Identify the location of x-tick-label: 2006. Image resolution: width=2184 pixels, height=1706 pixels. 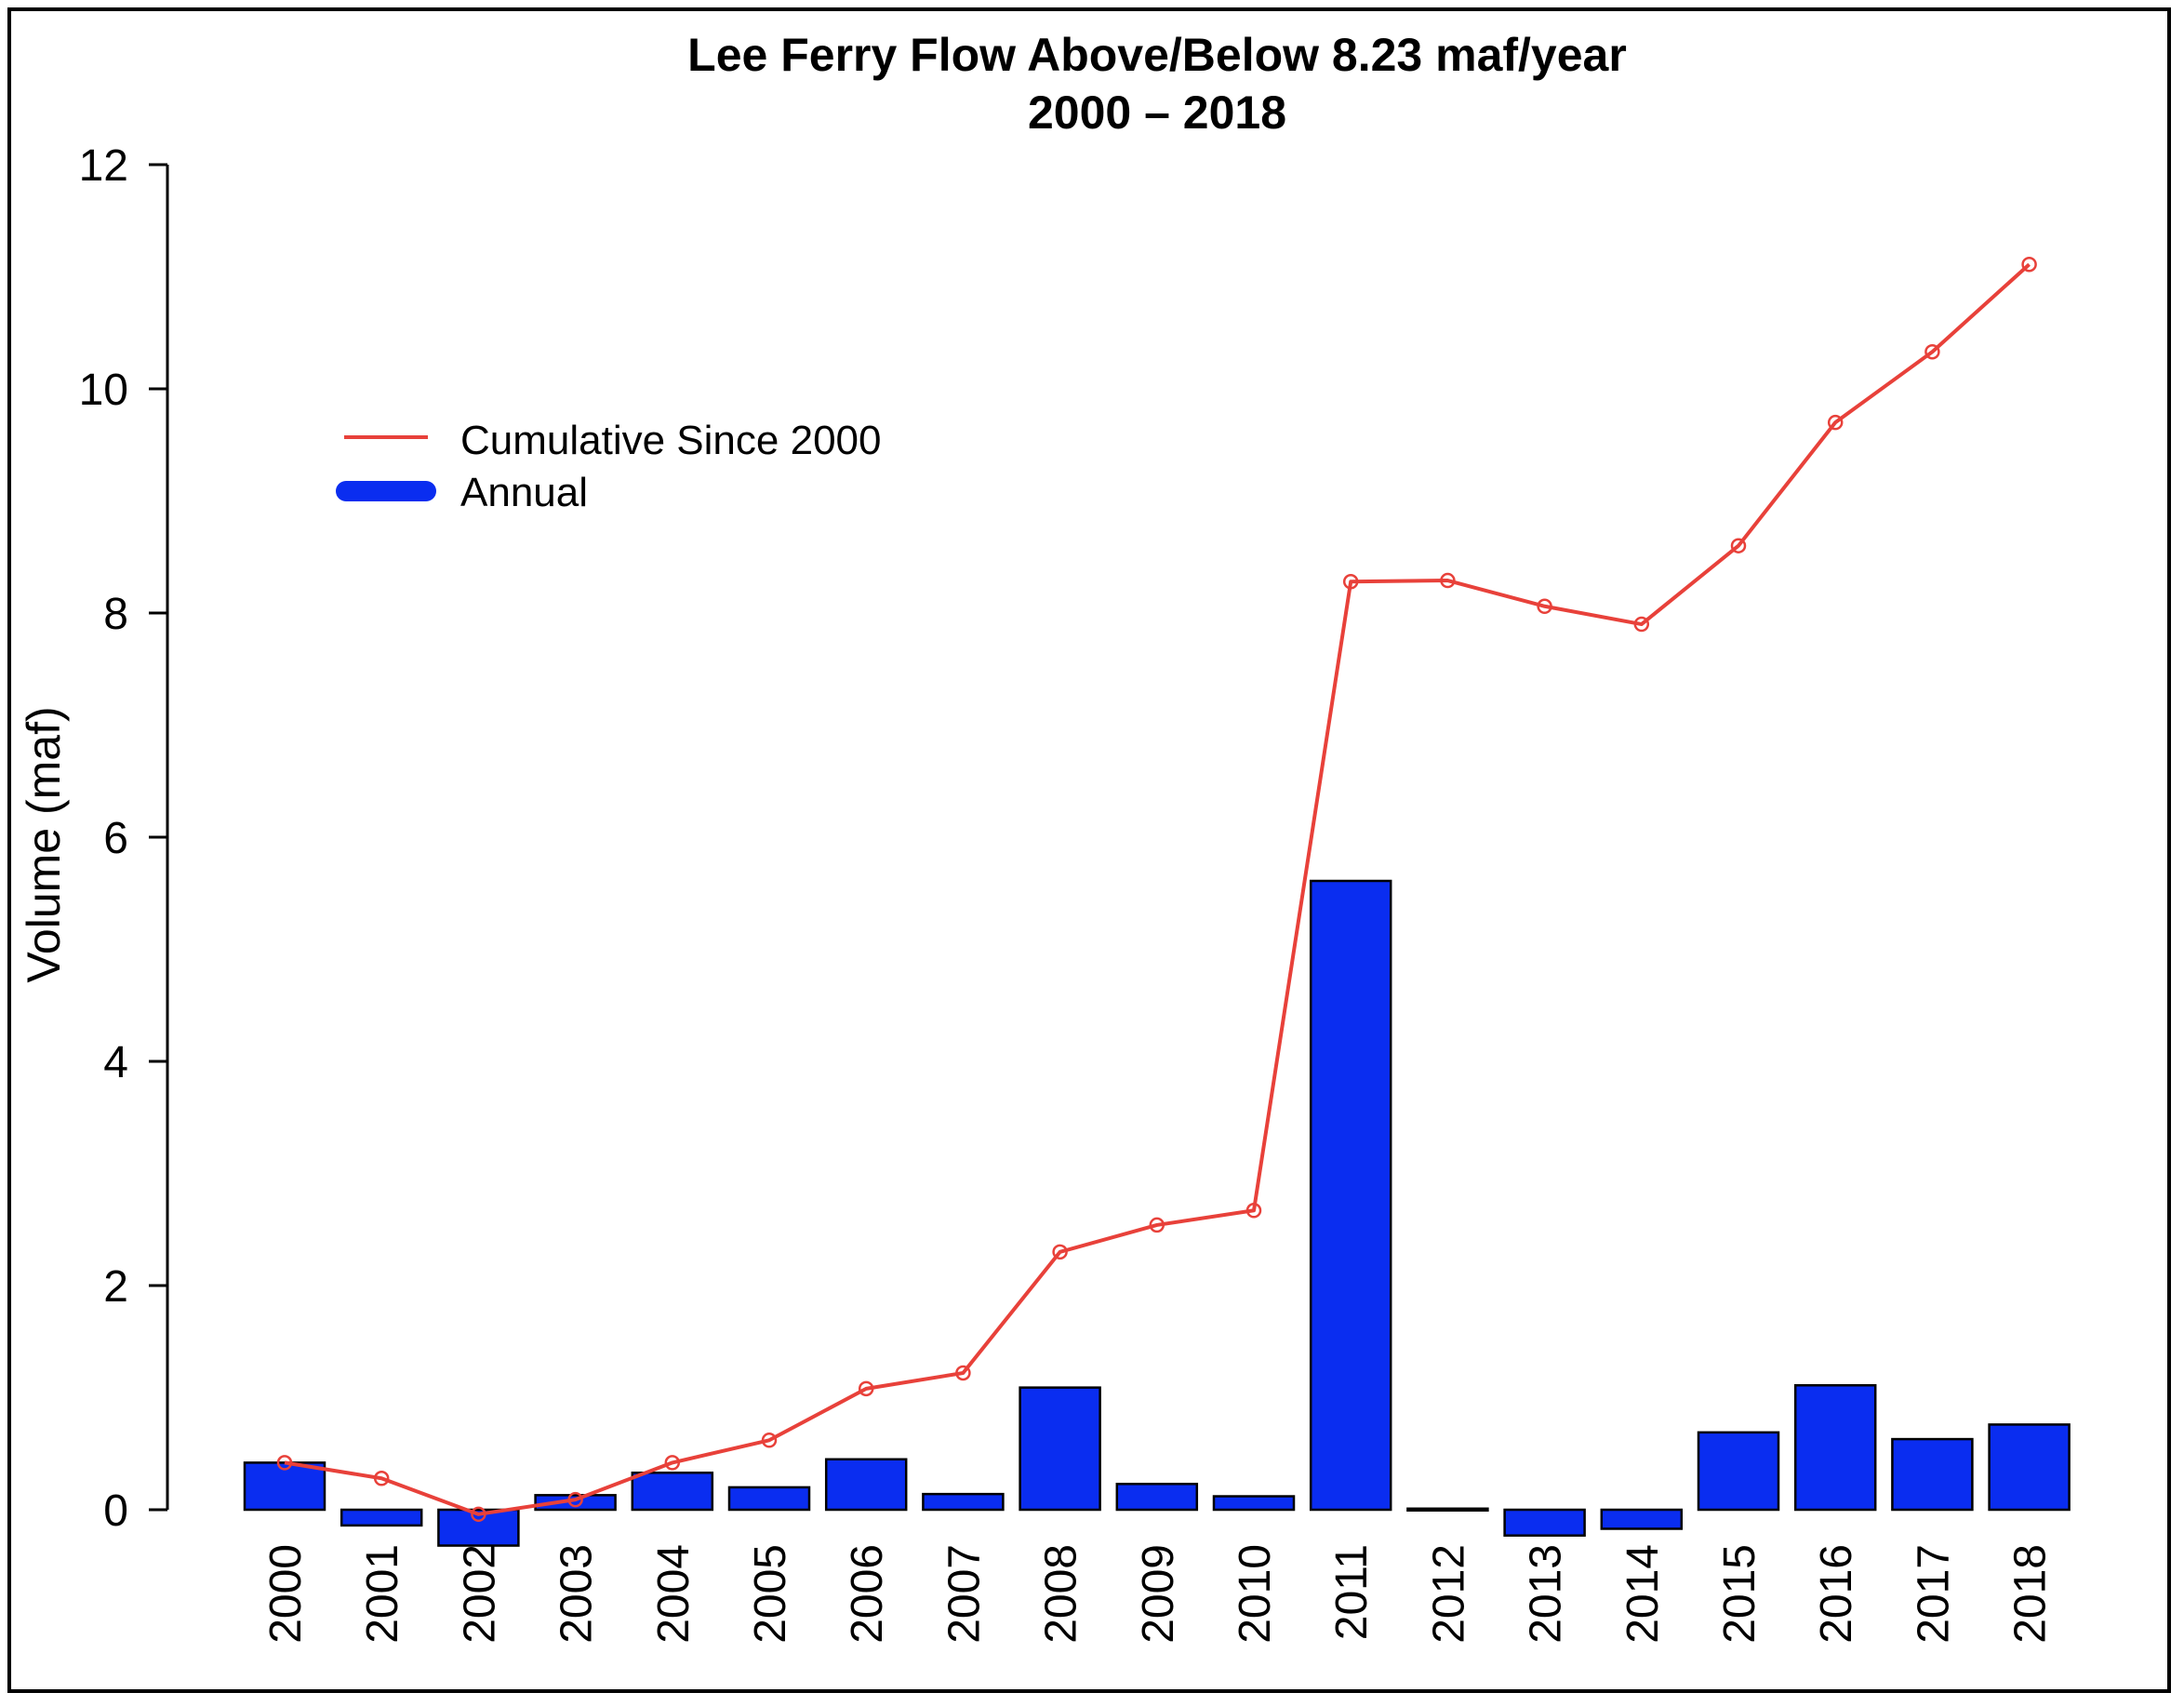
(867, 1594).